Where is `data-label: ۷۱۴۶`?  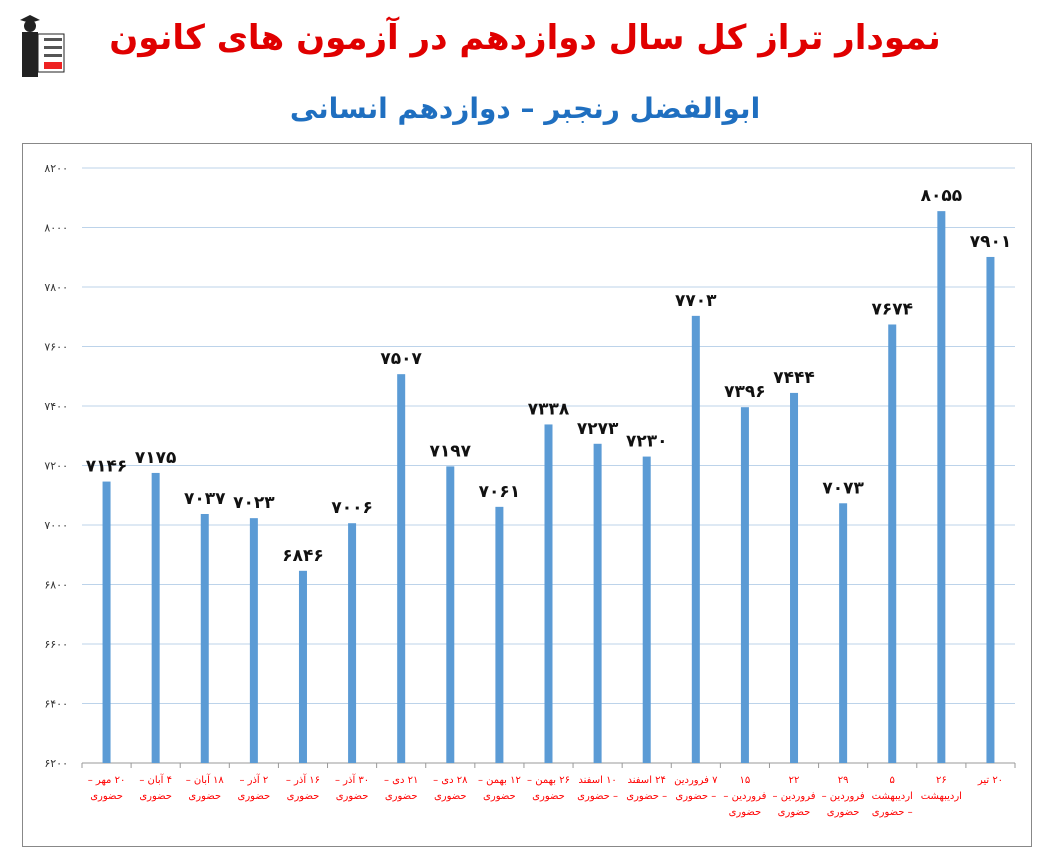
data-label: ۷۱۴۶ is located at coordinates (107, 467).